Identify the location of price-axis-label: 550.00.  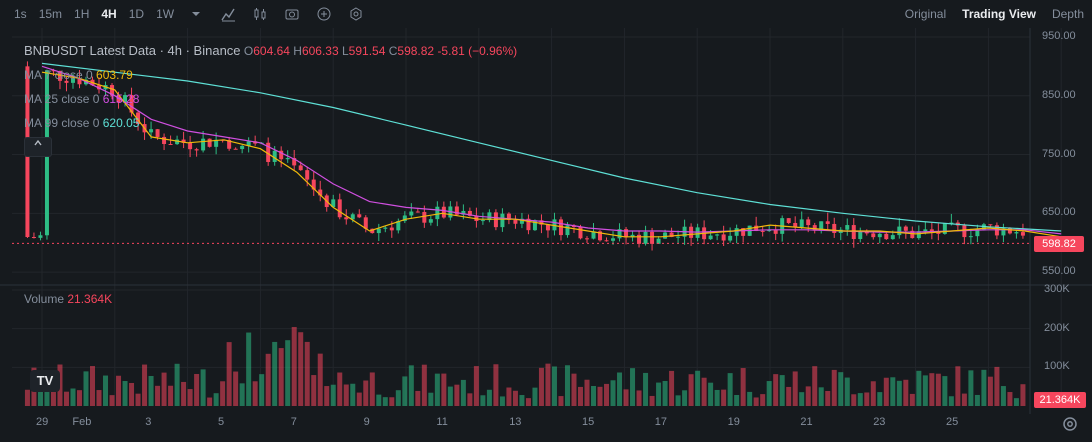
(1059, 271).